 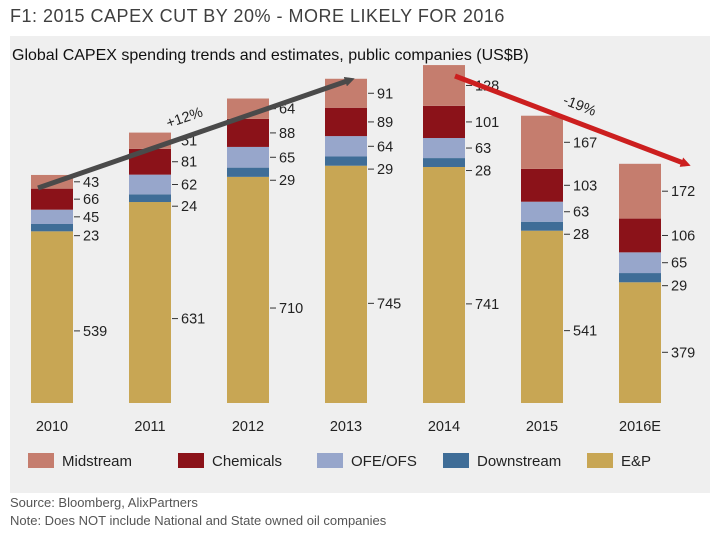 What do you see at coordinates (683, 236) in the screenshot?
I see `value-label-chemicals-2016e: 106` at bounding box center [683, 236].